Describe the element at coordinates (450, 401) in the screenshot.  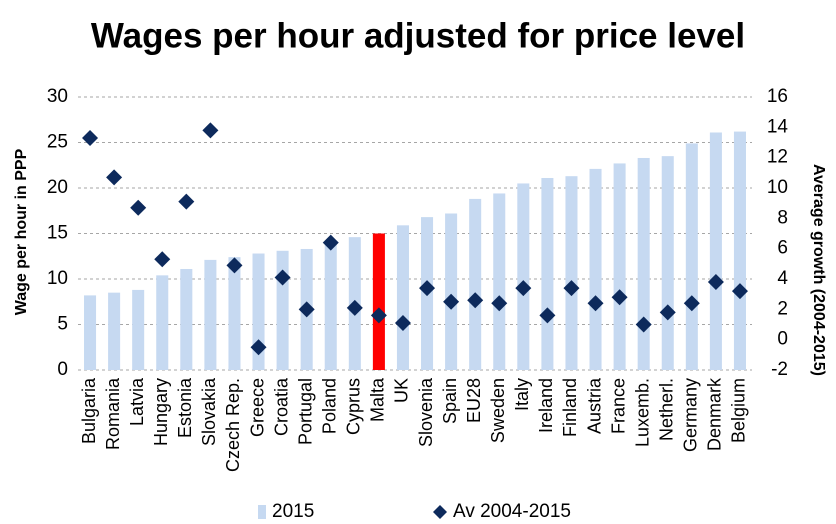
I see `x-tick-label: Spain` at that location.